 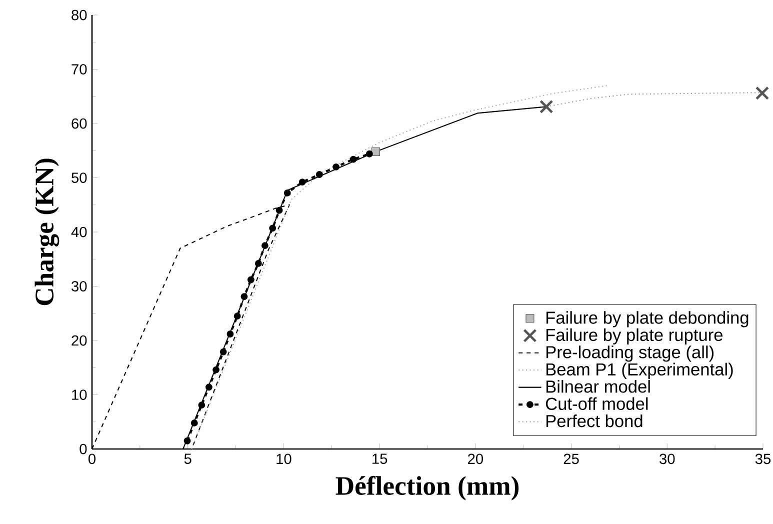 I want to click on legend-label: Failure by plate debonding, so click(x=647, y=319).